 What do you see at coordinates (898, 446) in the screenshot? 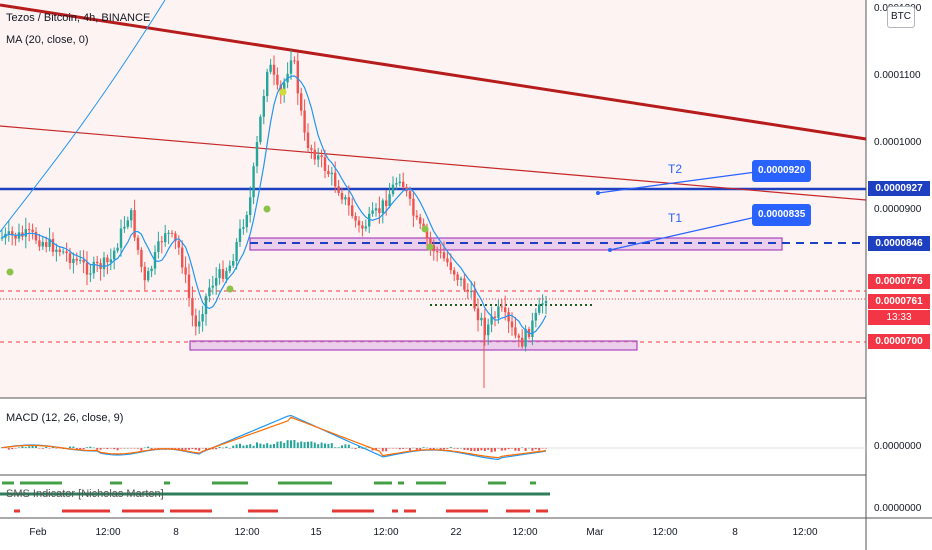
I see `macd-axis-tick: 0.0000000` at bounding box center [898, 446].